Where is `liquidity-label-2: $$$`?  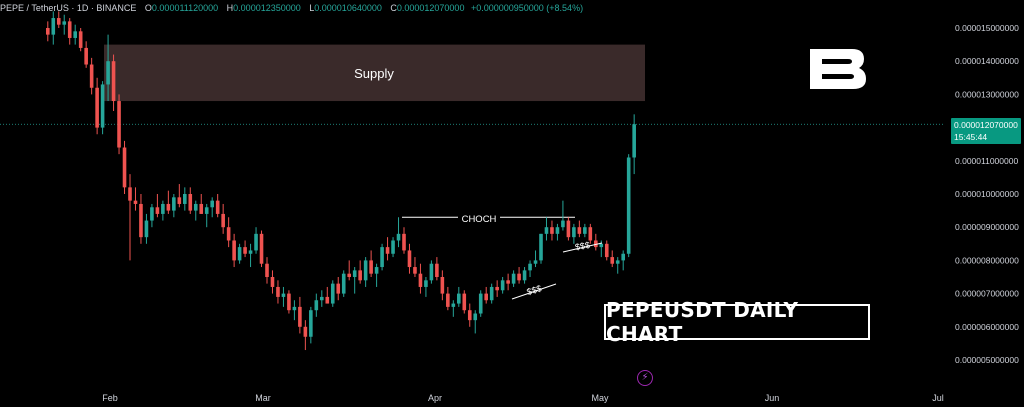 liquidity-label-2: $$$ is located at coordinates (582, 246).